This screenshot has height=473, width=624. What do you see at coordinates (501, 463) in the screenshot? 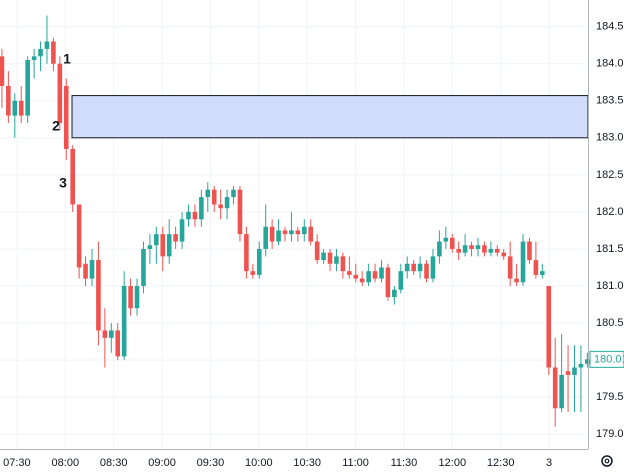
I see `x-tick-label: 12:30` at bounding box center [501, 463].